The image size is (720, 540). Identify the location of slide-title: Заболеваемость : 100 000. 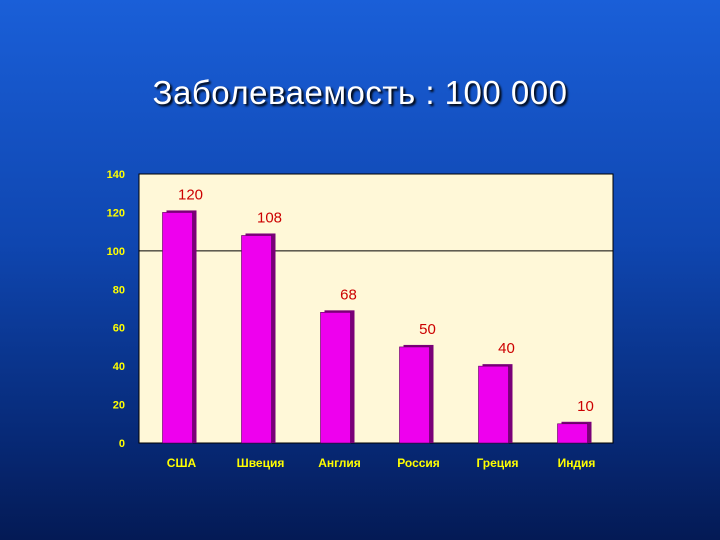
(360, 92).